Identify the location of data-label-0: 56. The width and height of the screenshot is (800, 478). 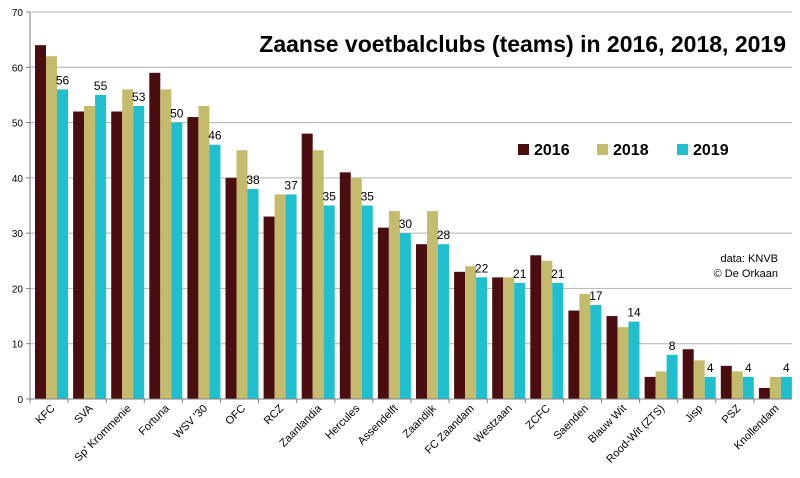
(63, 80).